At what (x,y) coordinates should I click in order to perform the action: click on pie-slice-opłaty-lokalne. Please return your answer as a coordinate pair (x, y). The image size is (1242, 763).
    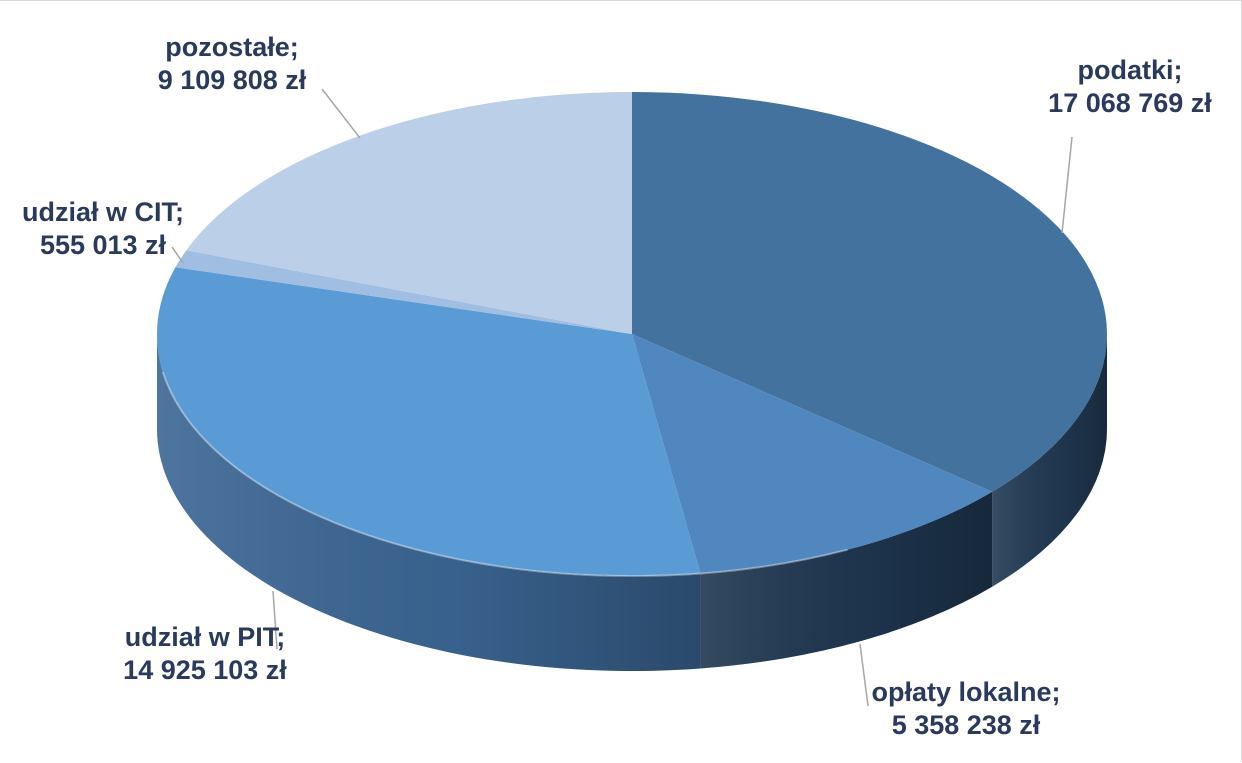
    Looking at the image, I should click on (812, 454).